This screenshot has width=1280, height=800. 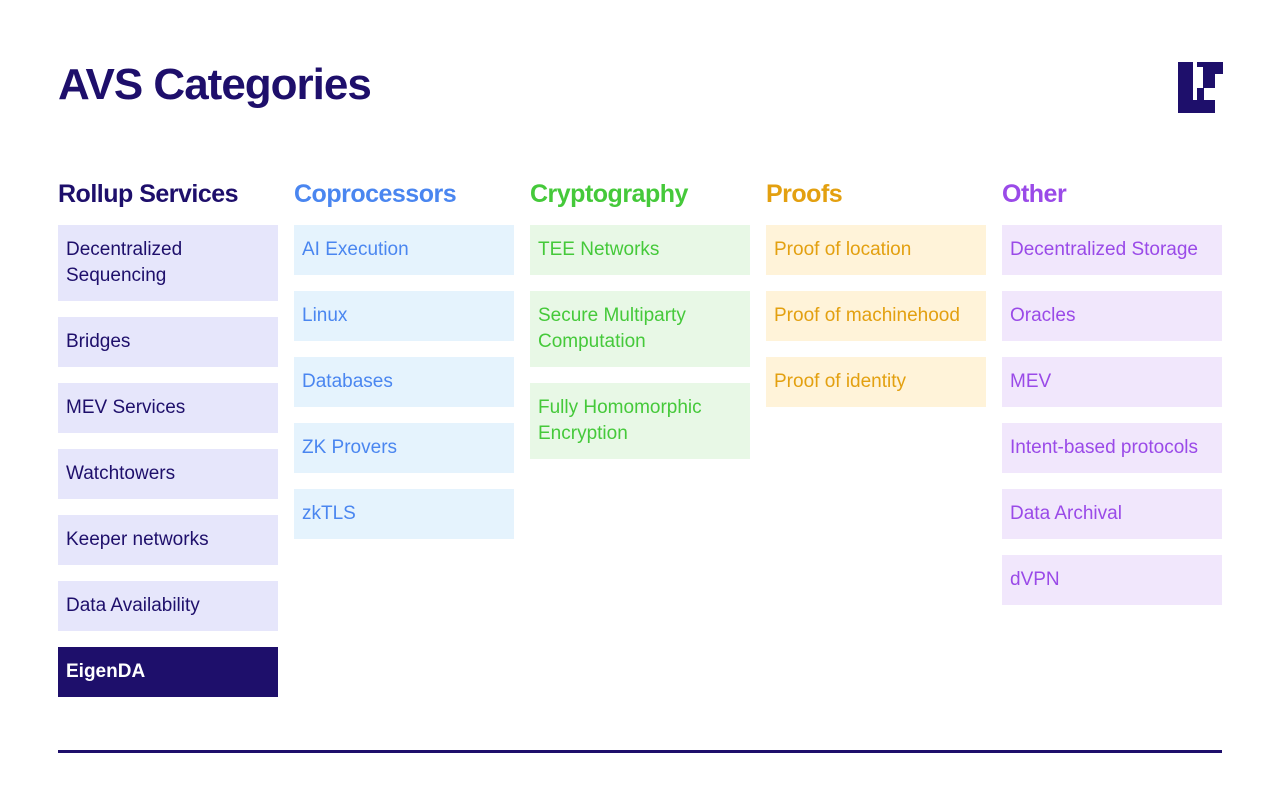 I want to click on category-item: Oracles, so click(x=1112, y=316).